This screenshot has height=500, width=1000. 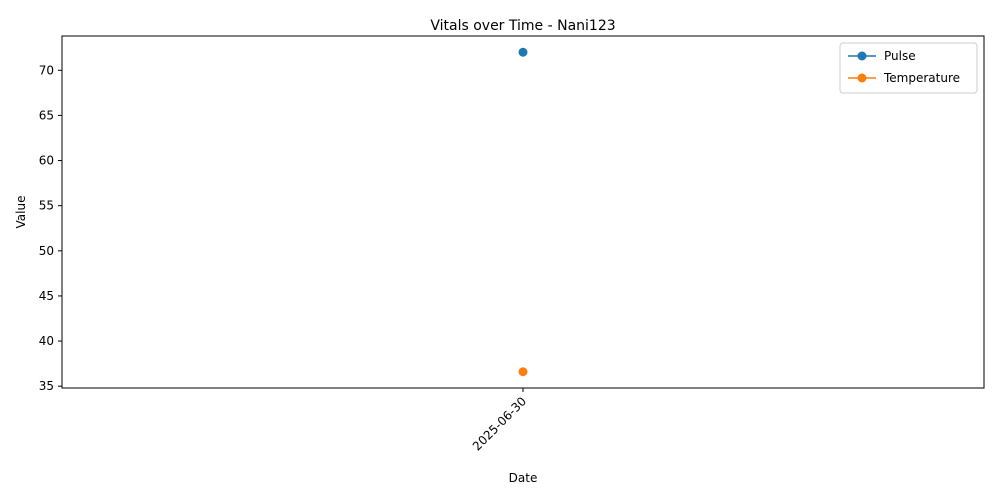 What do you see at coordinates (522, 26) in the screenshot?
I see `chart-title: Vitals over Time - Nani123` at bounding box center [522, 26].